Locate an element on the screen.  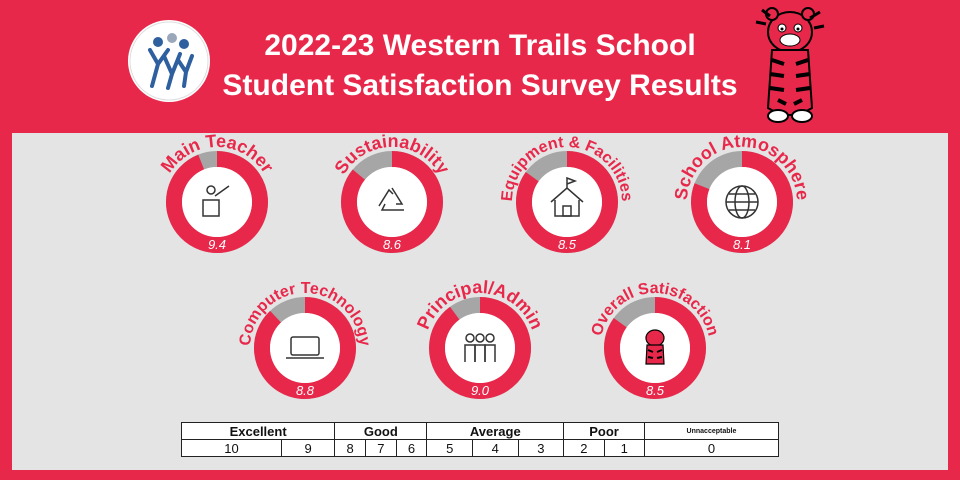
scale-group-unacceptable: Unnacceptable is located at coordinates (711, 431).